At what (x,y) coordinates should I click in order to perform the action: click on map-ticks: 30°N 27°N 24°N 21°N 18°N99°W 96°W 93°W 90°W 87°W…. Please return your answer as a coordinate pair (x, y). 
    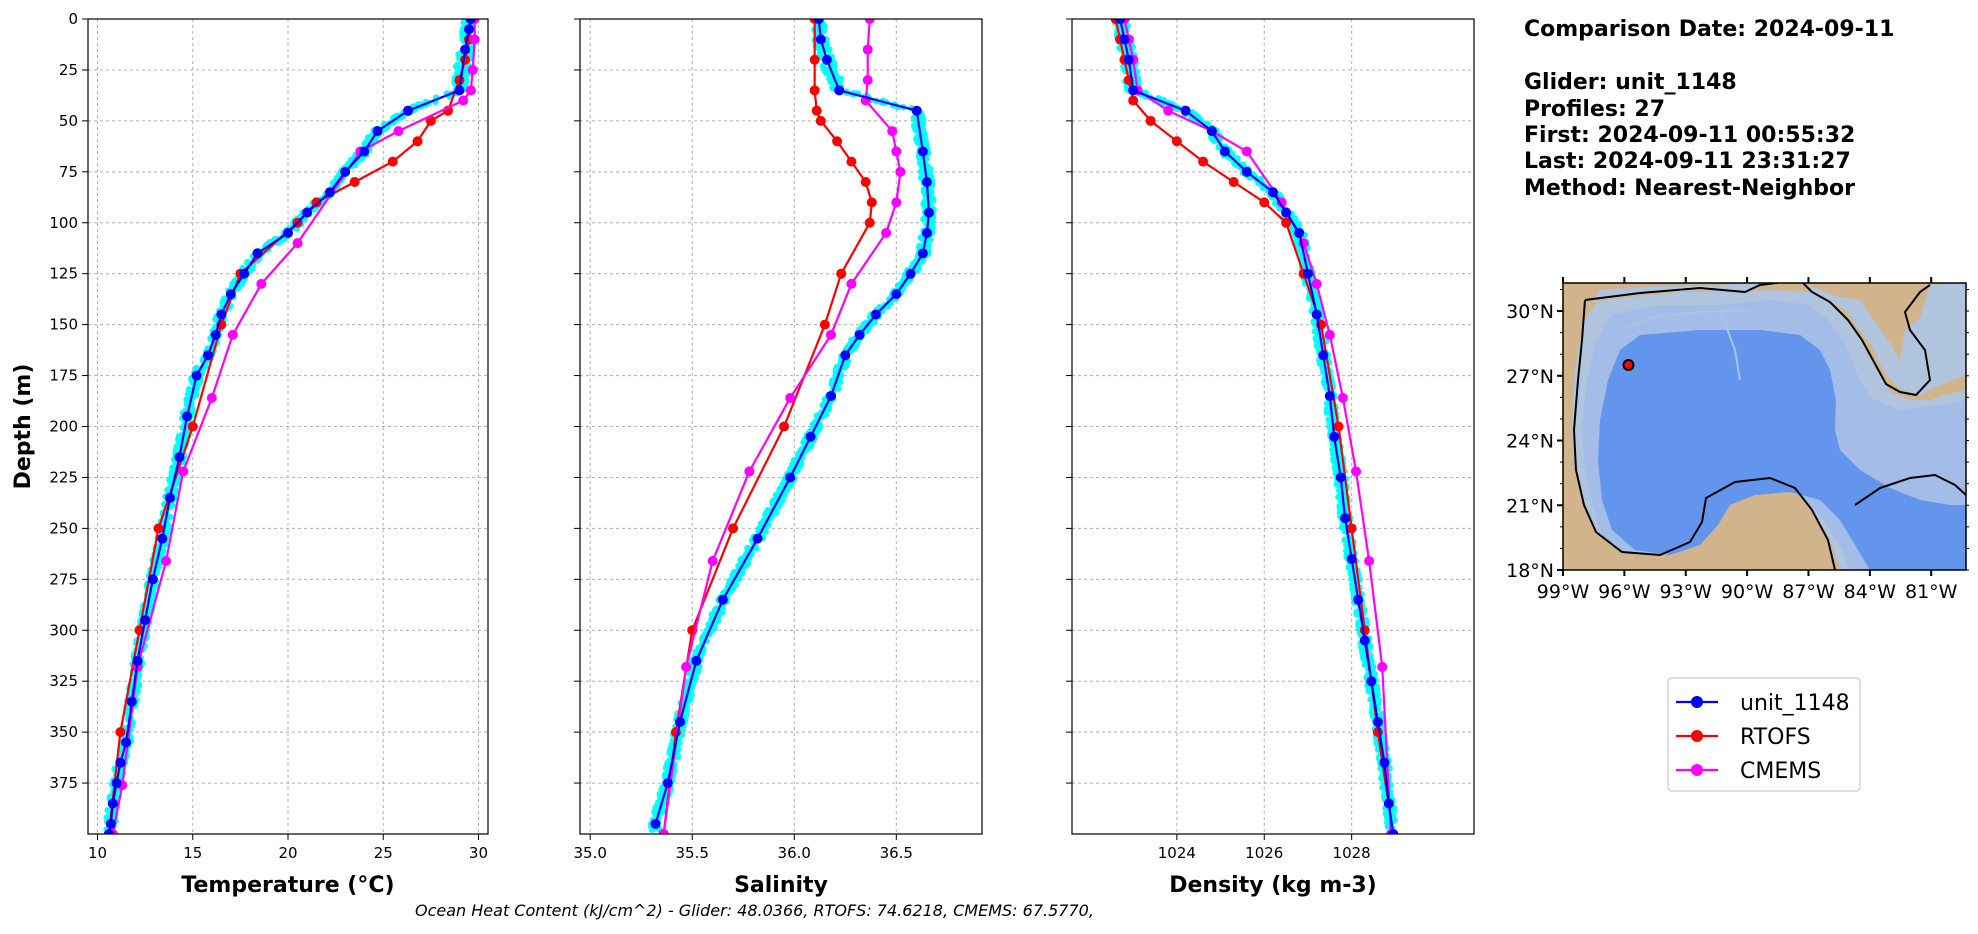
    Looking at the image, I should click on (1737, 440).